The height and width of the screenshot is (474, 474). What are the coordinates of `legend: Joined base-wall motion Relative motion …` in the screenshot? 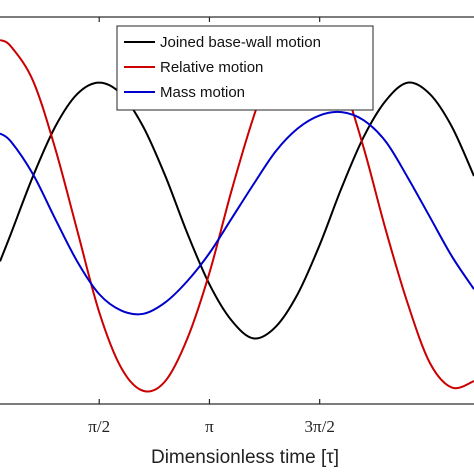 It's located at (245, 68).